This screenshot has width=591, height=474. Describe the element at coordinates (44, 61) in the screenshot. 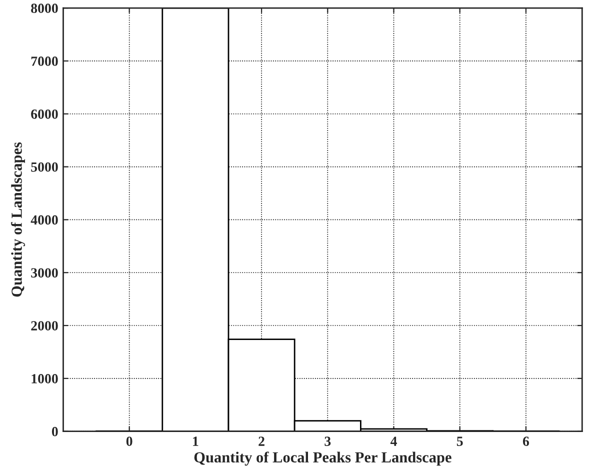

I see `y-tick-label: 7000` at that location.